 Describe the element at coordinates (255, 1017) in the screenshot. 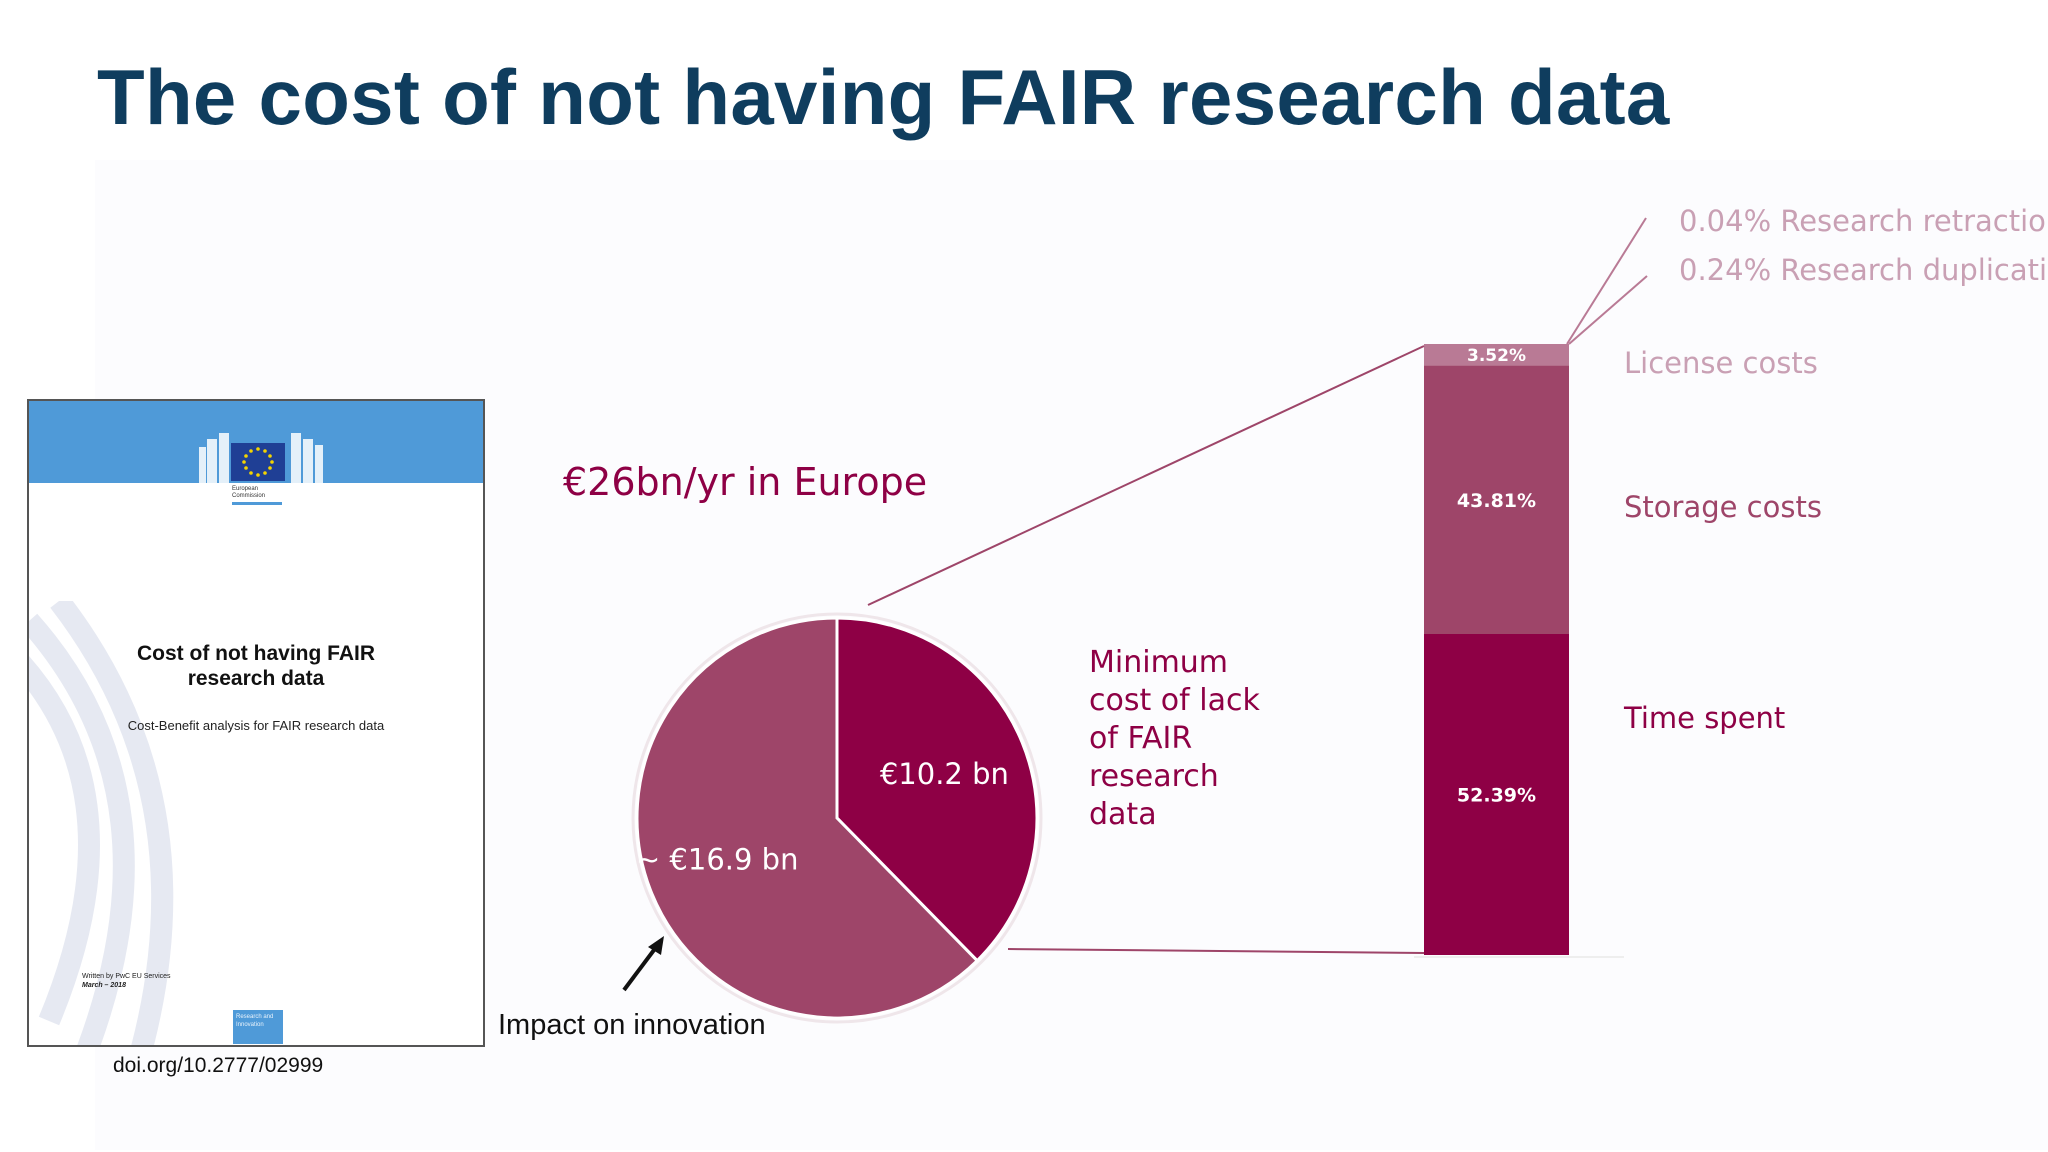

I see `badge-line-1: Research and` at that location.